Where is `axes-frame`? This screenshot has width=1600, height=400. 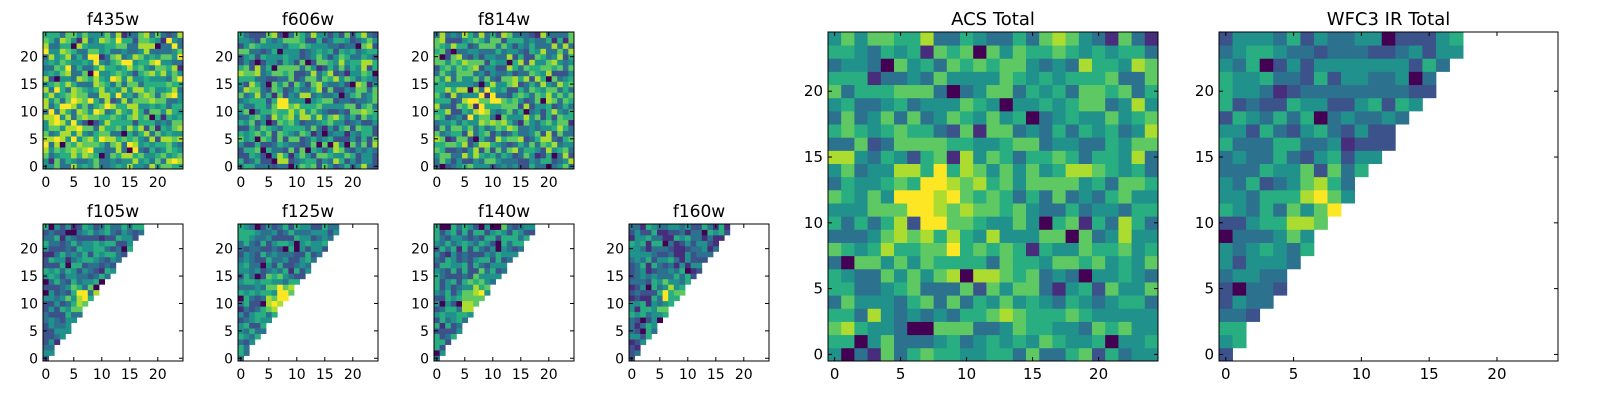
axes-frame is located at coordinates (308, 292).